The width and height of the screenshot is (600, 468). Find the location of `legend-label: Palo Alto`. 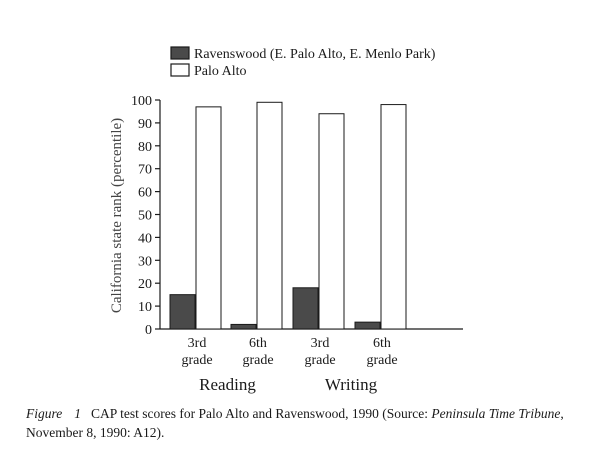

legend-label: Palo Alto is located at coordinates (220, 71).